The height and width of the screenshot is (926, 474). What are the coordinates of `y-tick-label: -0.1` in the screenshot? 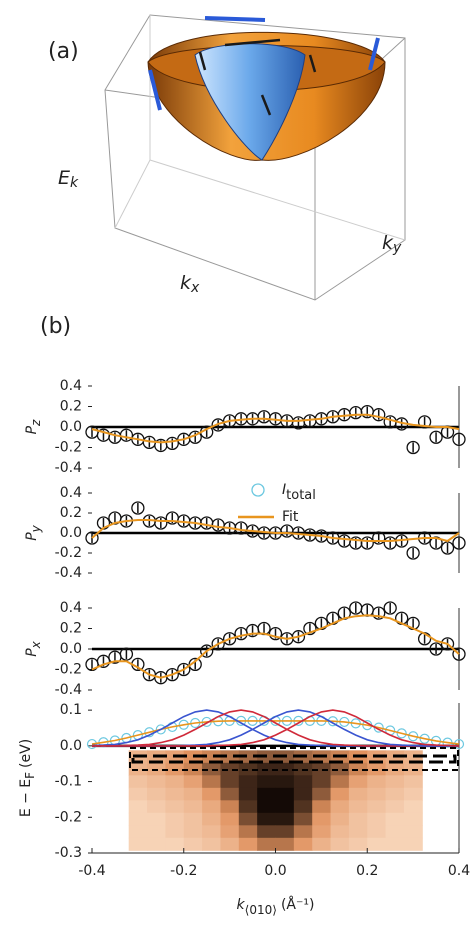 It's located at (68, 782).